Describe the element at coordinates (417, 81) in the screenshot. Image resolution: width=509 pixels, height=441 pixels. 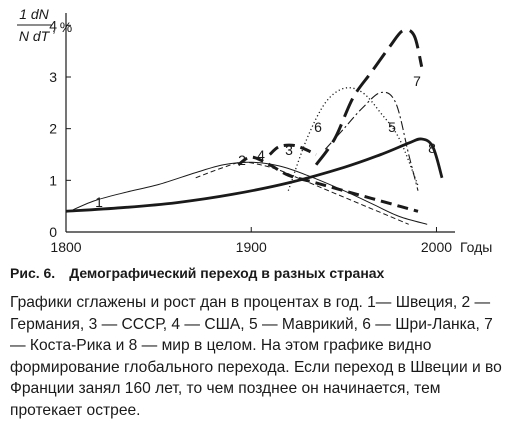
I see `series-label-7: 7` at that location.